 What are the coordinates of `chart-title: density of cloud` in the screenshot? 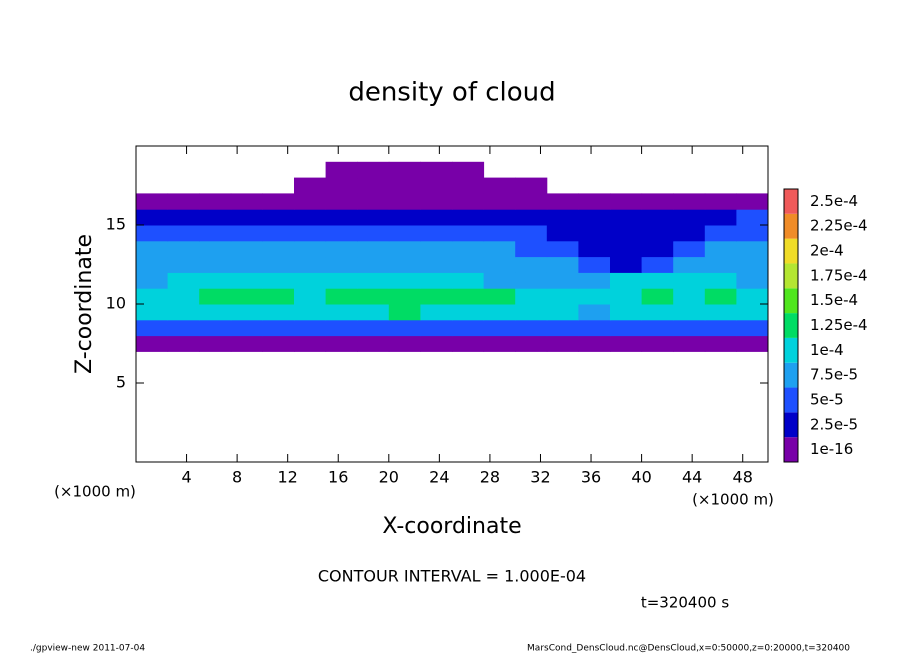 It's located at (451, 93).